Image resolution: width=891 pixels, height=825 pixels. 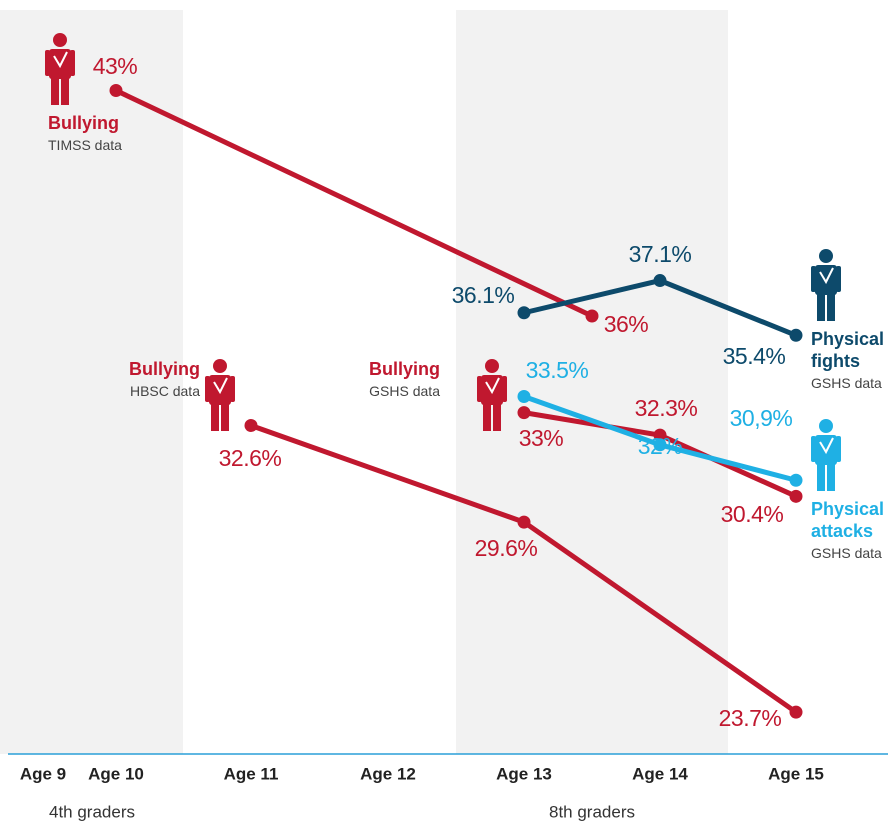 I want to click on value-label: 23.7%, so click(x=750, y=718).